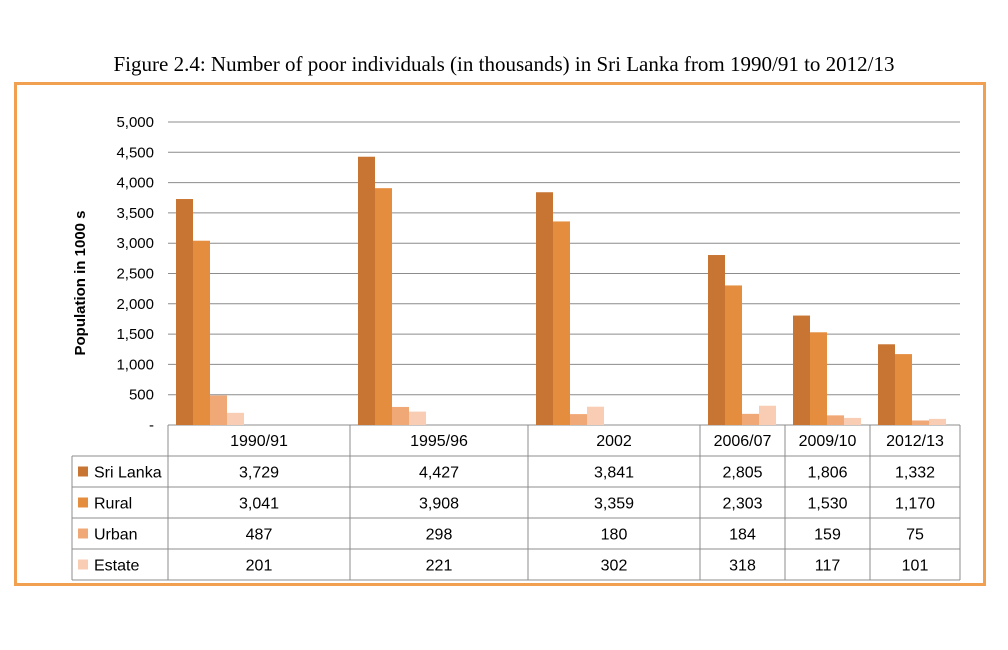 The image size is (1008, 650). What do you see at coordinates (614, 535) in the screenshot?
I see `data-label: 180` at bounding box center [614, 535].